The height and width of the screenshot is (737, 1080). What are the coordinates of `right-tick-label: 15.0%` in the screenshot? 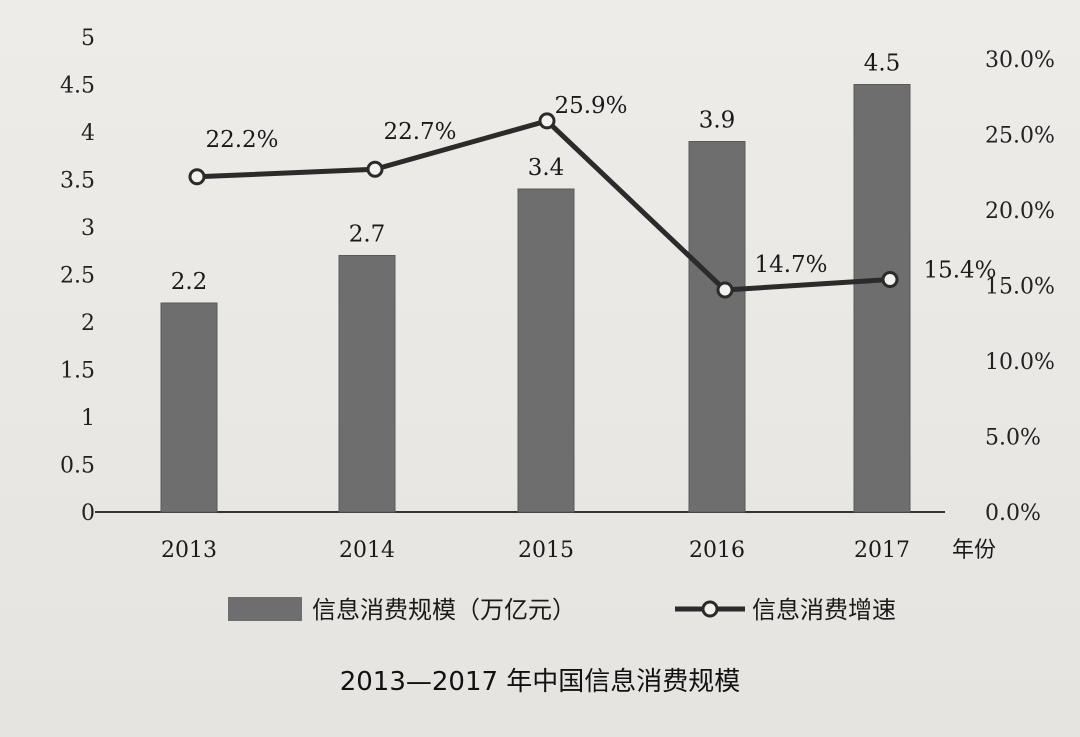 It's located at (1020, 287).